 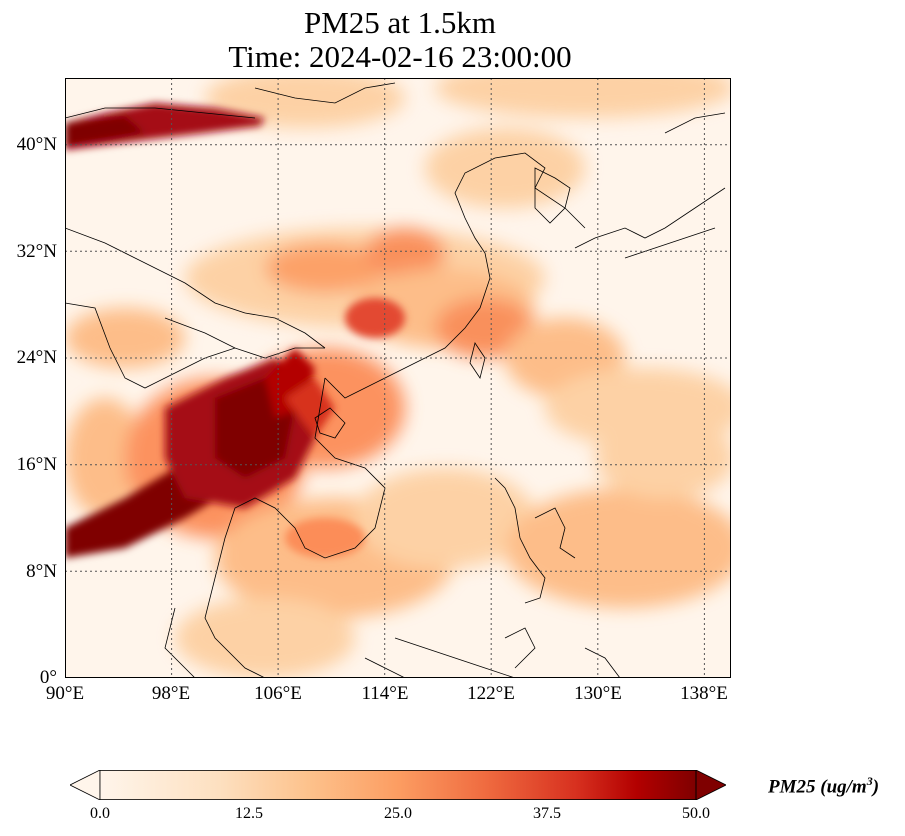 What do you see at coordinates (171, 693) in the screenshot?
I see `lon-tick-label: 98°E` at bounding box center [171, 693].